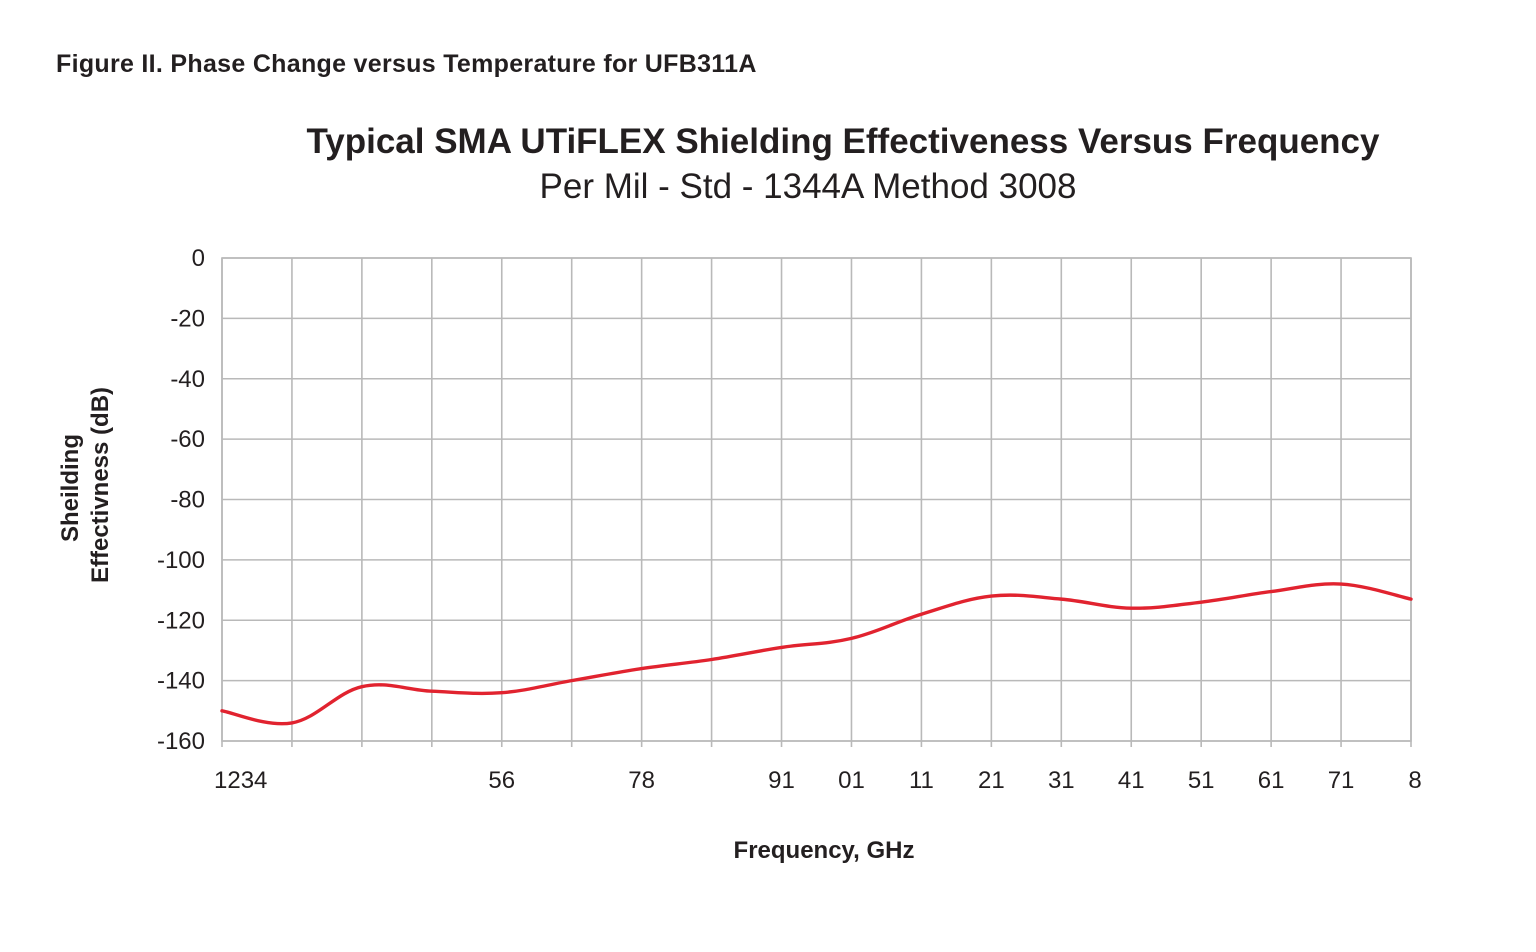 This screenshot has width=1536, height=952. What do you see at coordinates (240, 780) in the screenshot?
I see `x-tick-label: 1234` at bounding box center [240, 780].